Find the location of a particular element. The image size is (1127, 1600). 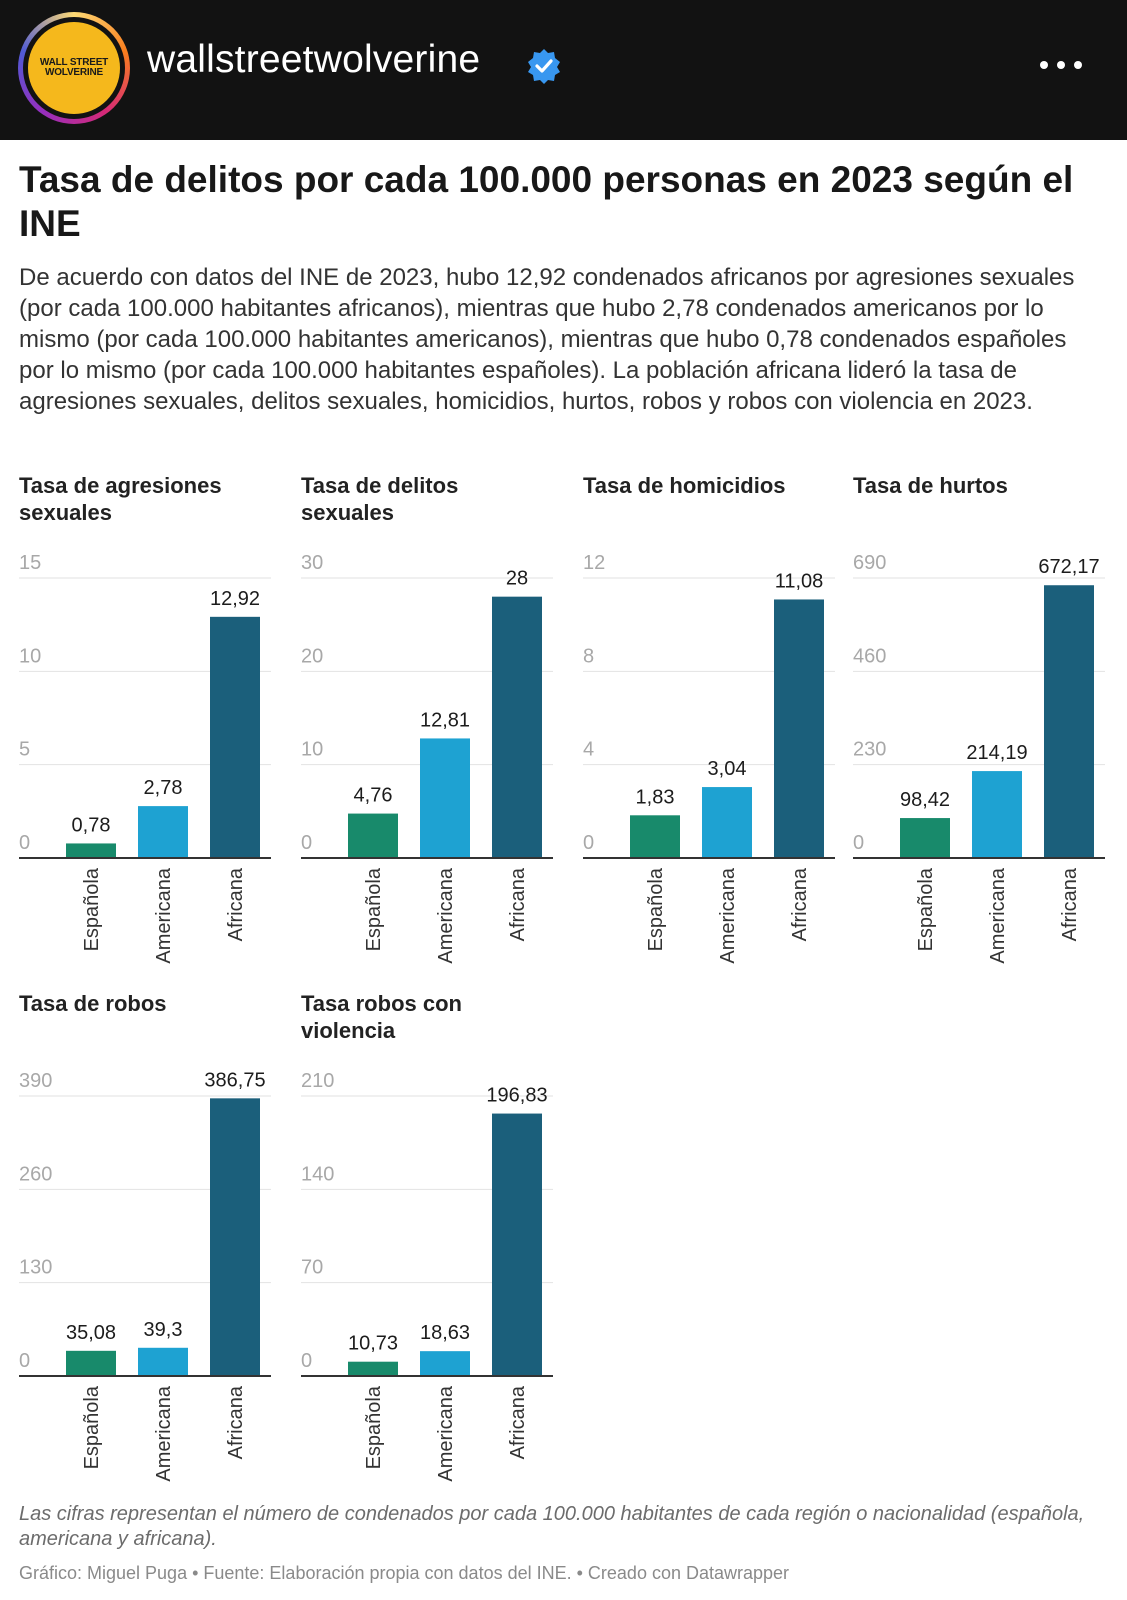

value-label: 386,75 is located at coordinates (234, 1080).